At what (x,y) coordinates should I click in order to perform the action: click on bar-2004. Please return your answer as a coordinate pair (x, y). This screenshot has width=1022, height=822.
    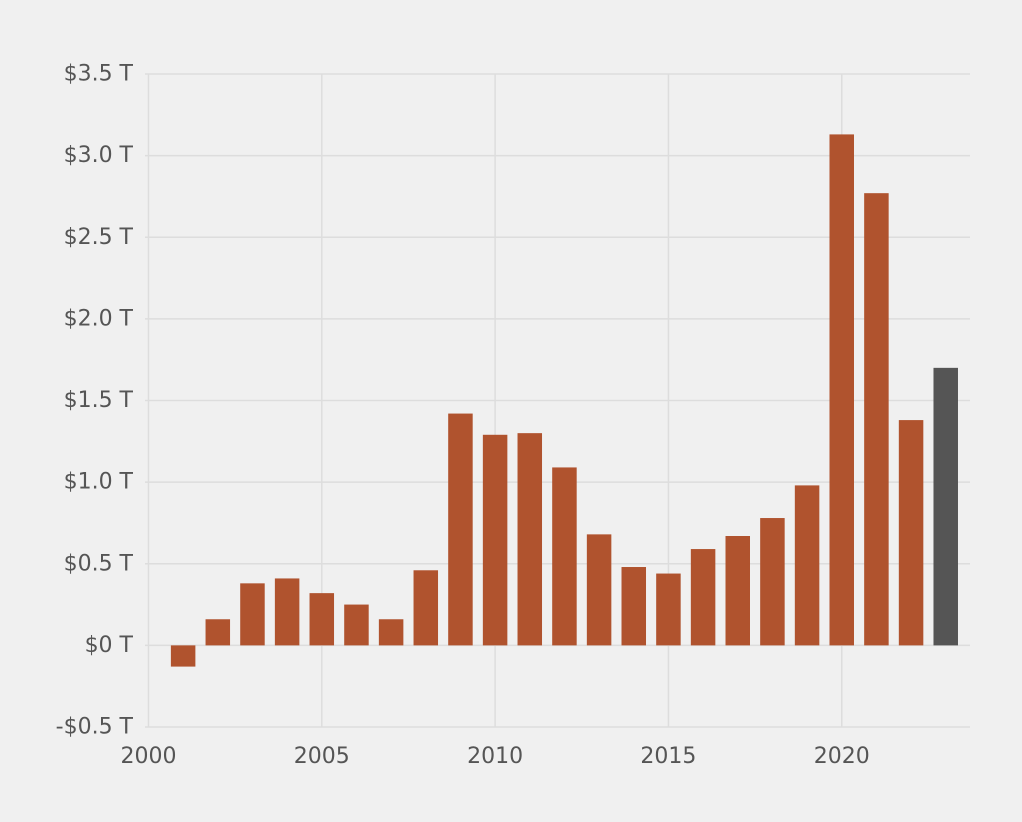
    Looking at the image, I should click on (287, 612).